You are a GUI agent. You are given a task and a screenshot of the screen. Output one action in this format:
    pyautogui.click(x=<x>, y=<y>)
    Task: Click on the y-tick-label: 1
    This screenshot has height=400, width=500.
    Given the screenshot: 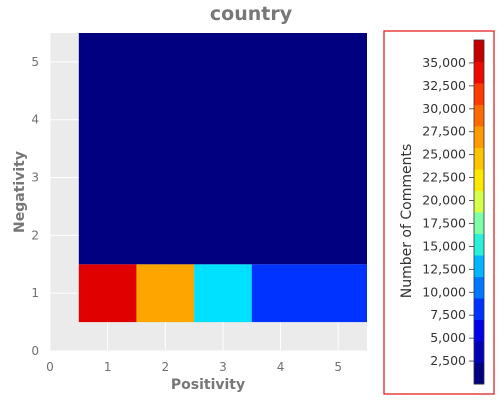 What is the action you would take?
    pyautogui.click(x=35, y=293)
    